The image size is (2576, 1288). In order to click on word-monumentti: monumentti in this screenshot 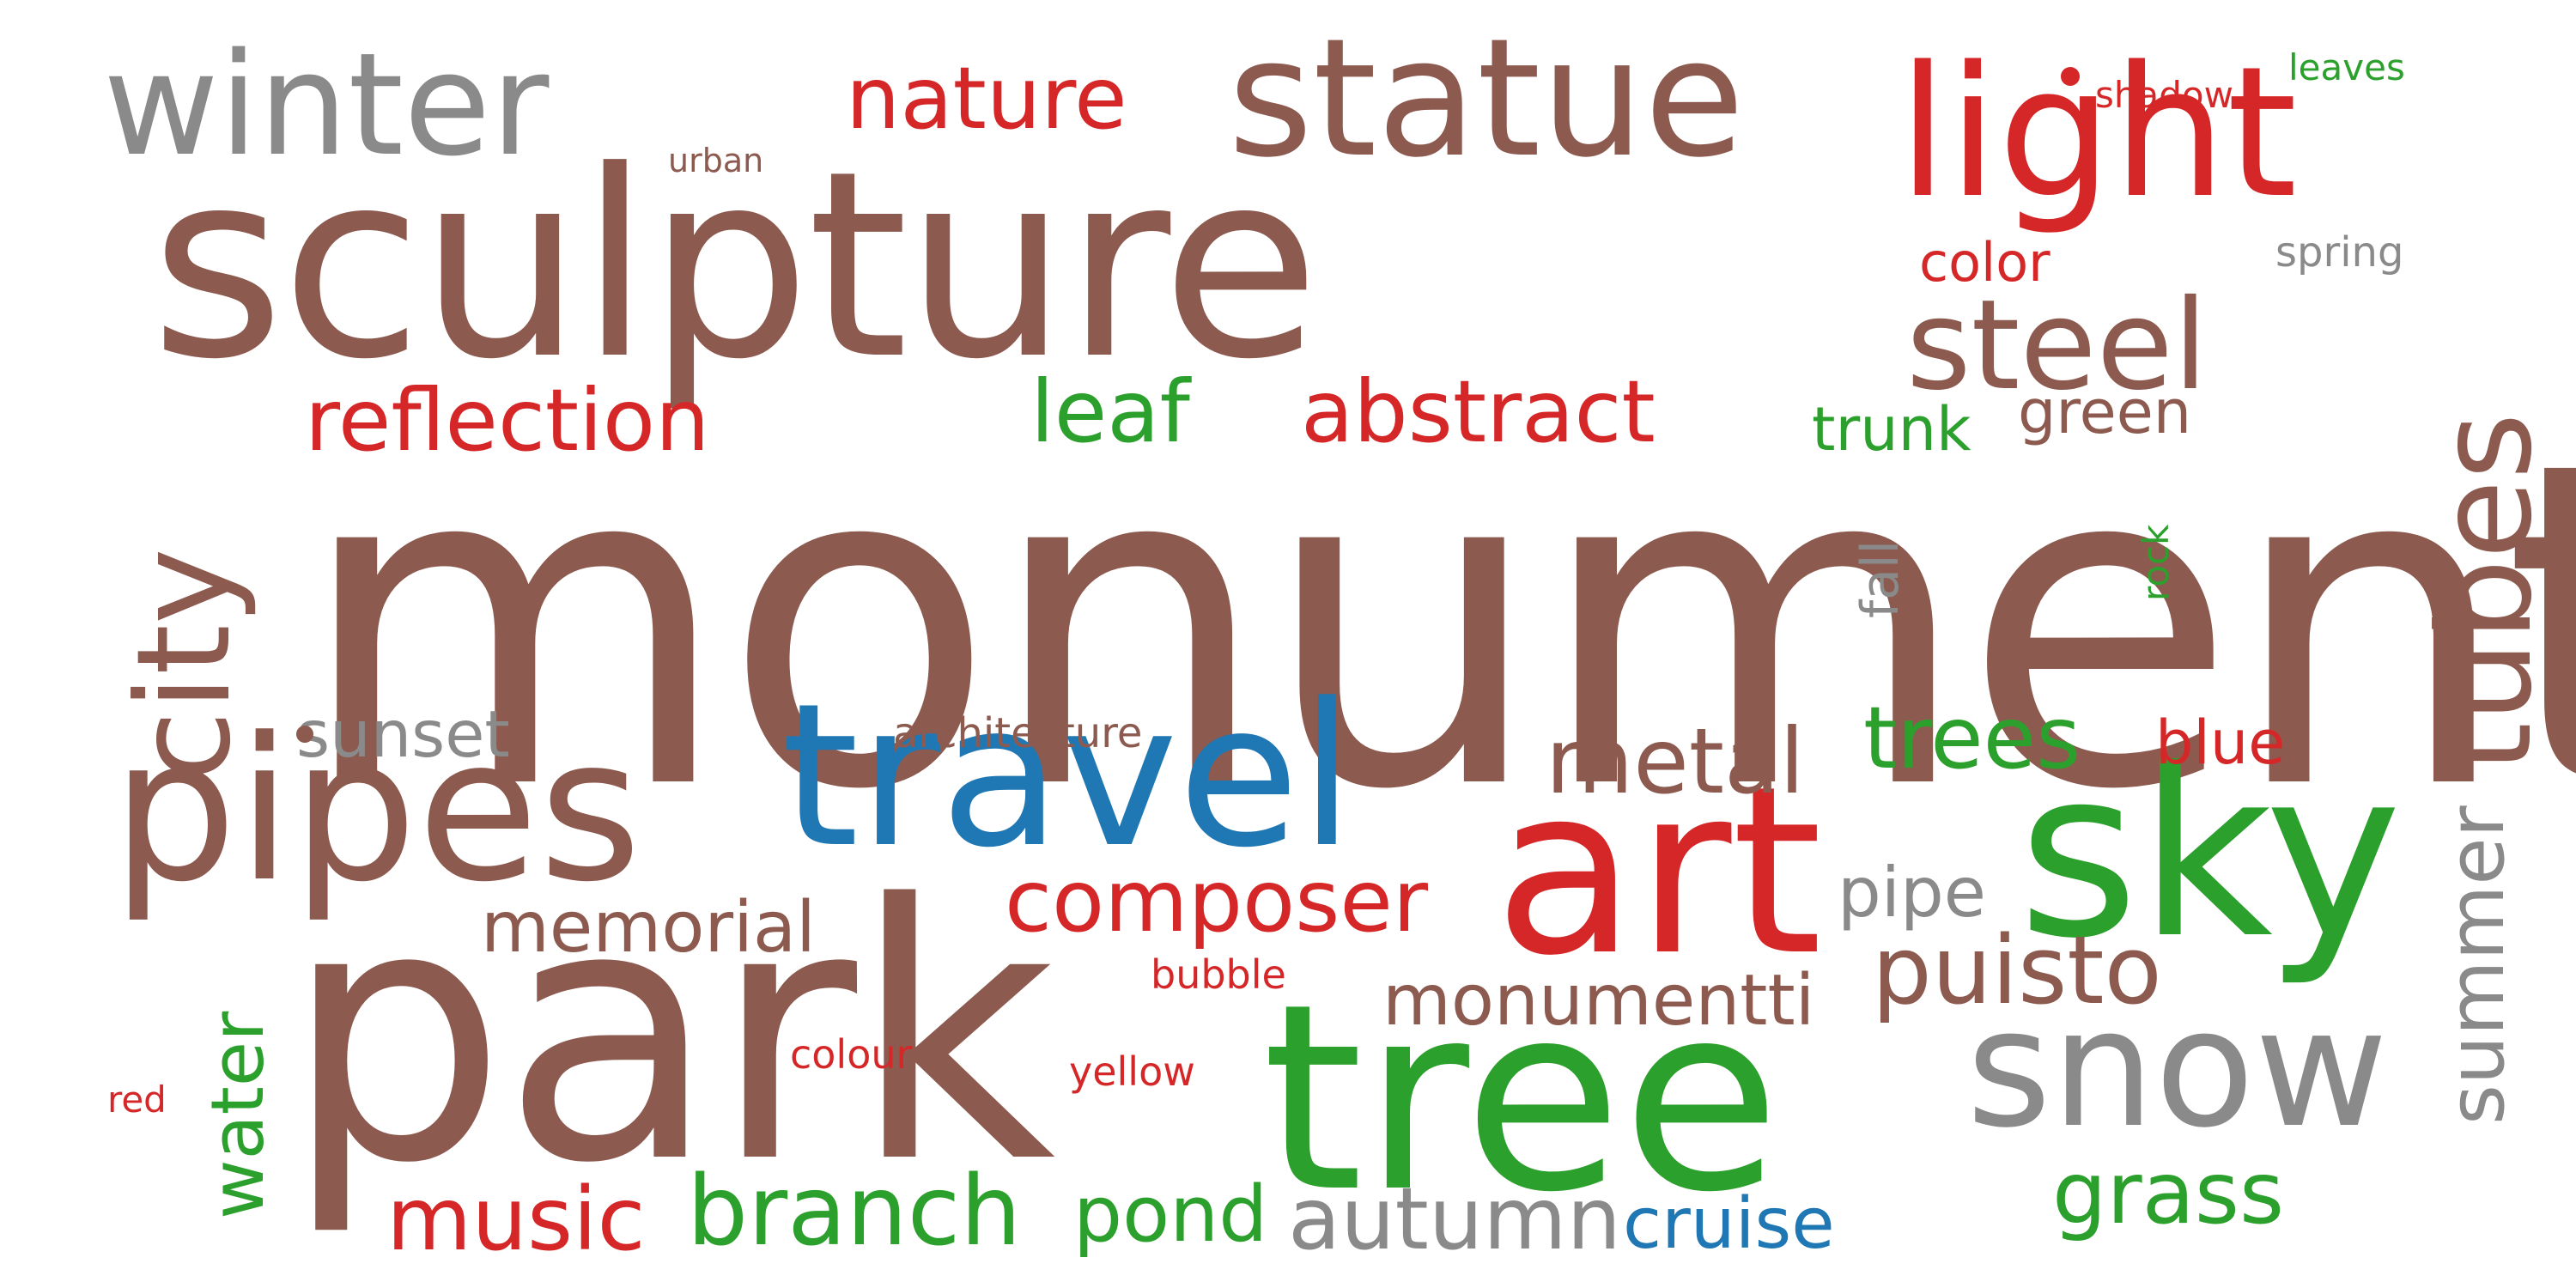, I will do `click(1598, 1001)`.